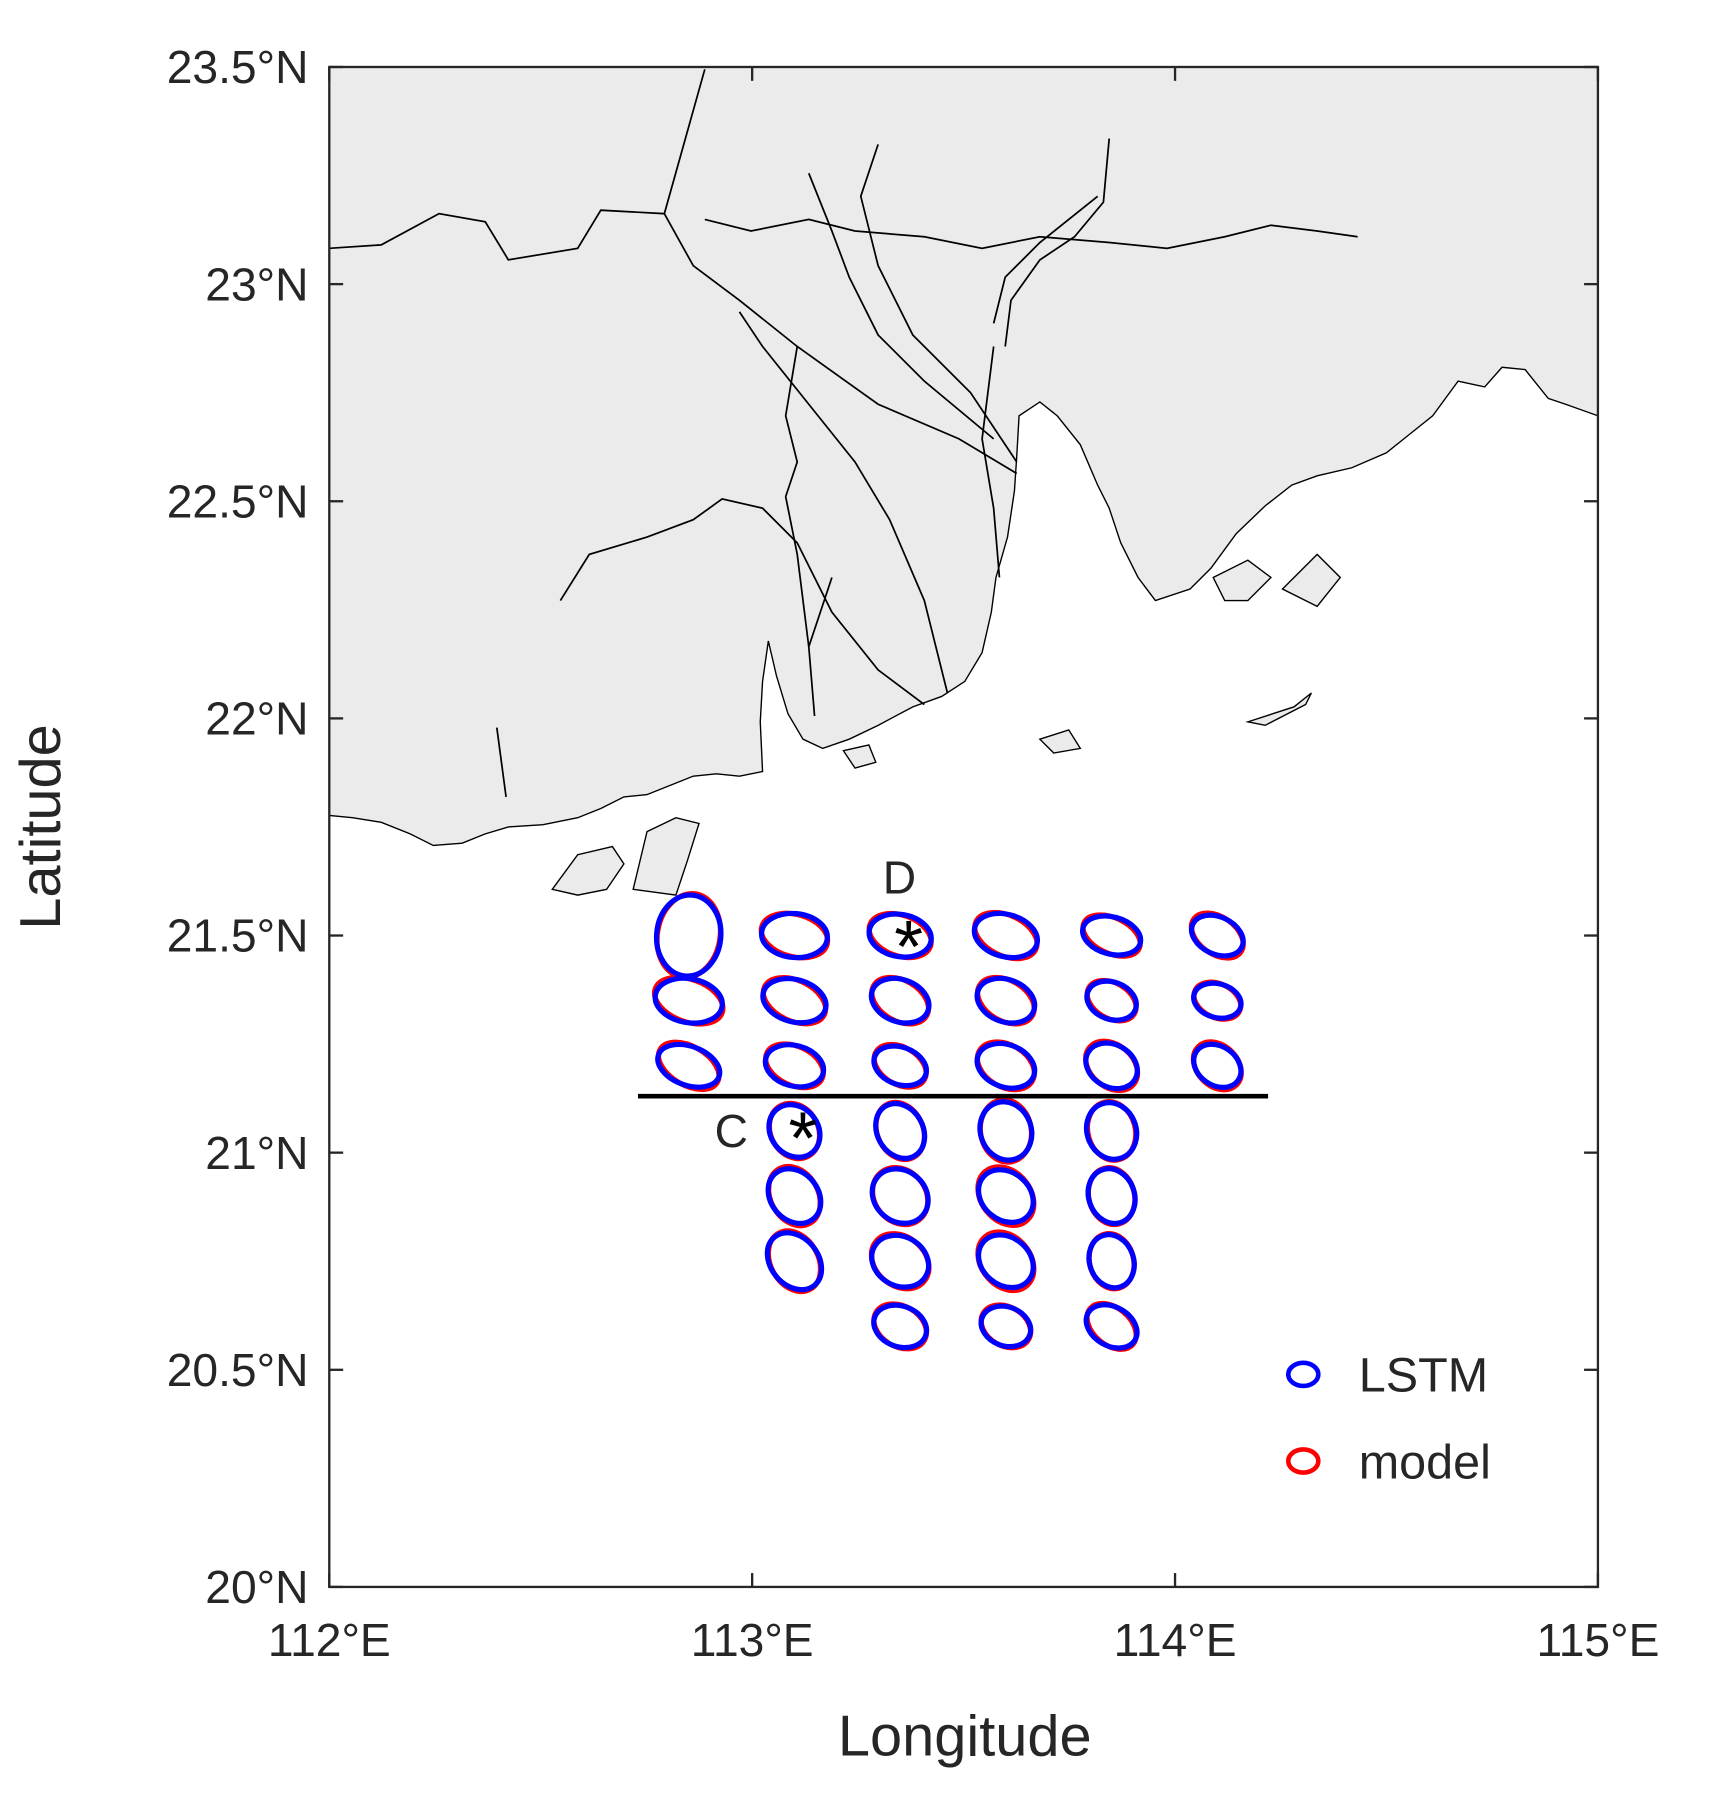 This screenshot has width=1710, height=1816. I want to click on y-tick-label: 22°N, so click(256, 719).